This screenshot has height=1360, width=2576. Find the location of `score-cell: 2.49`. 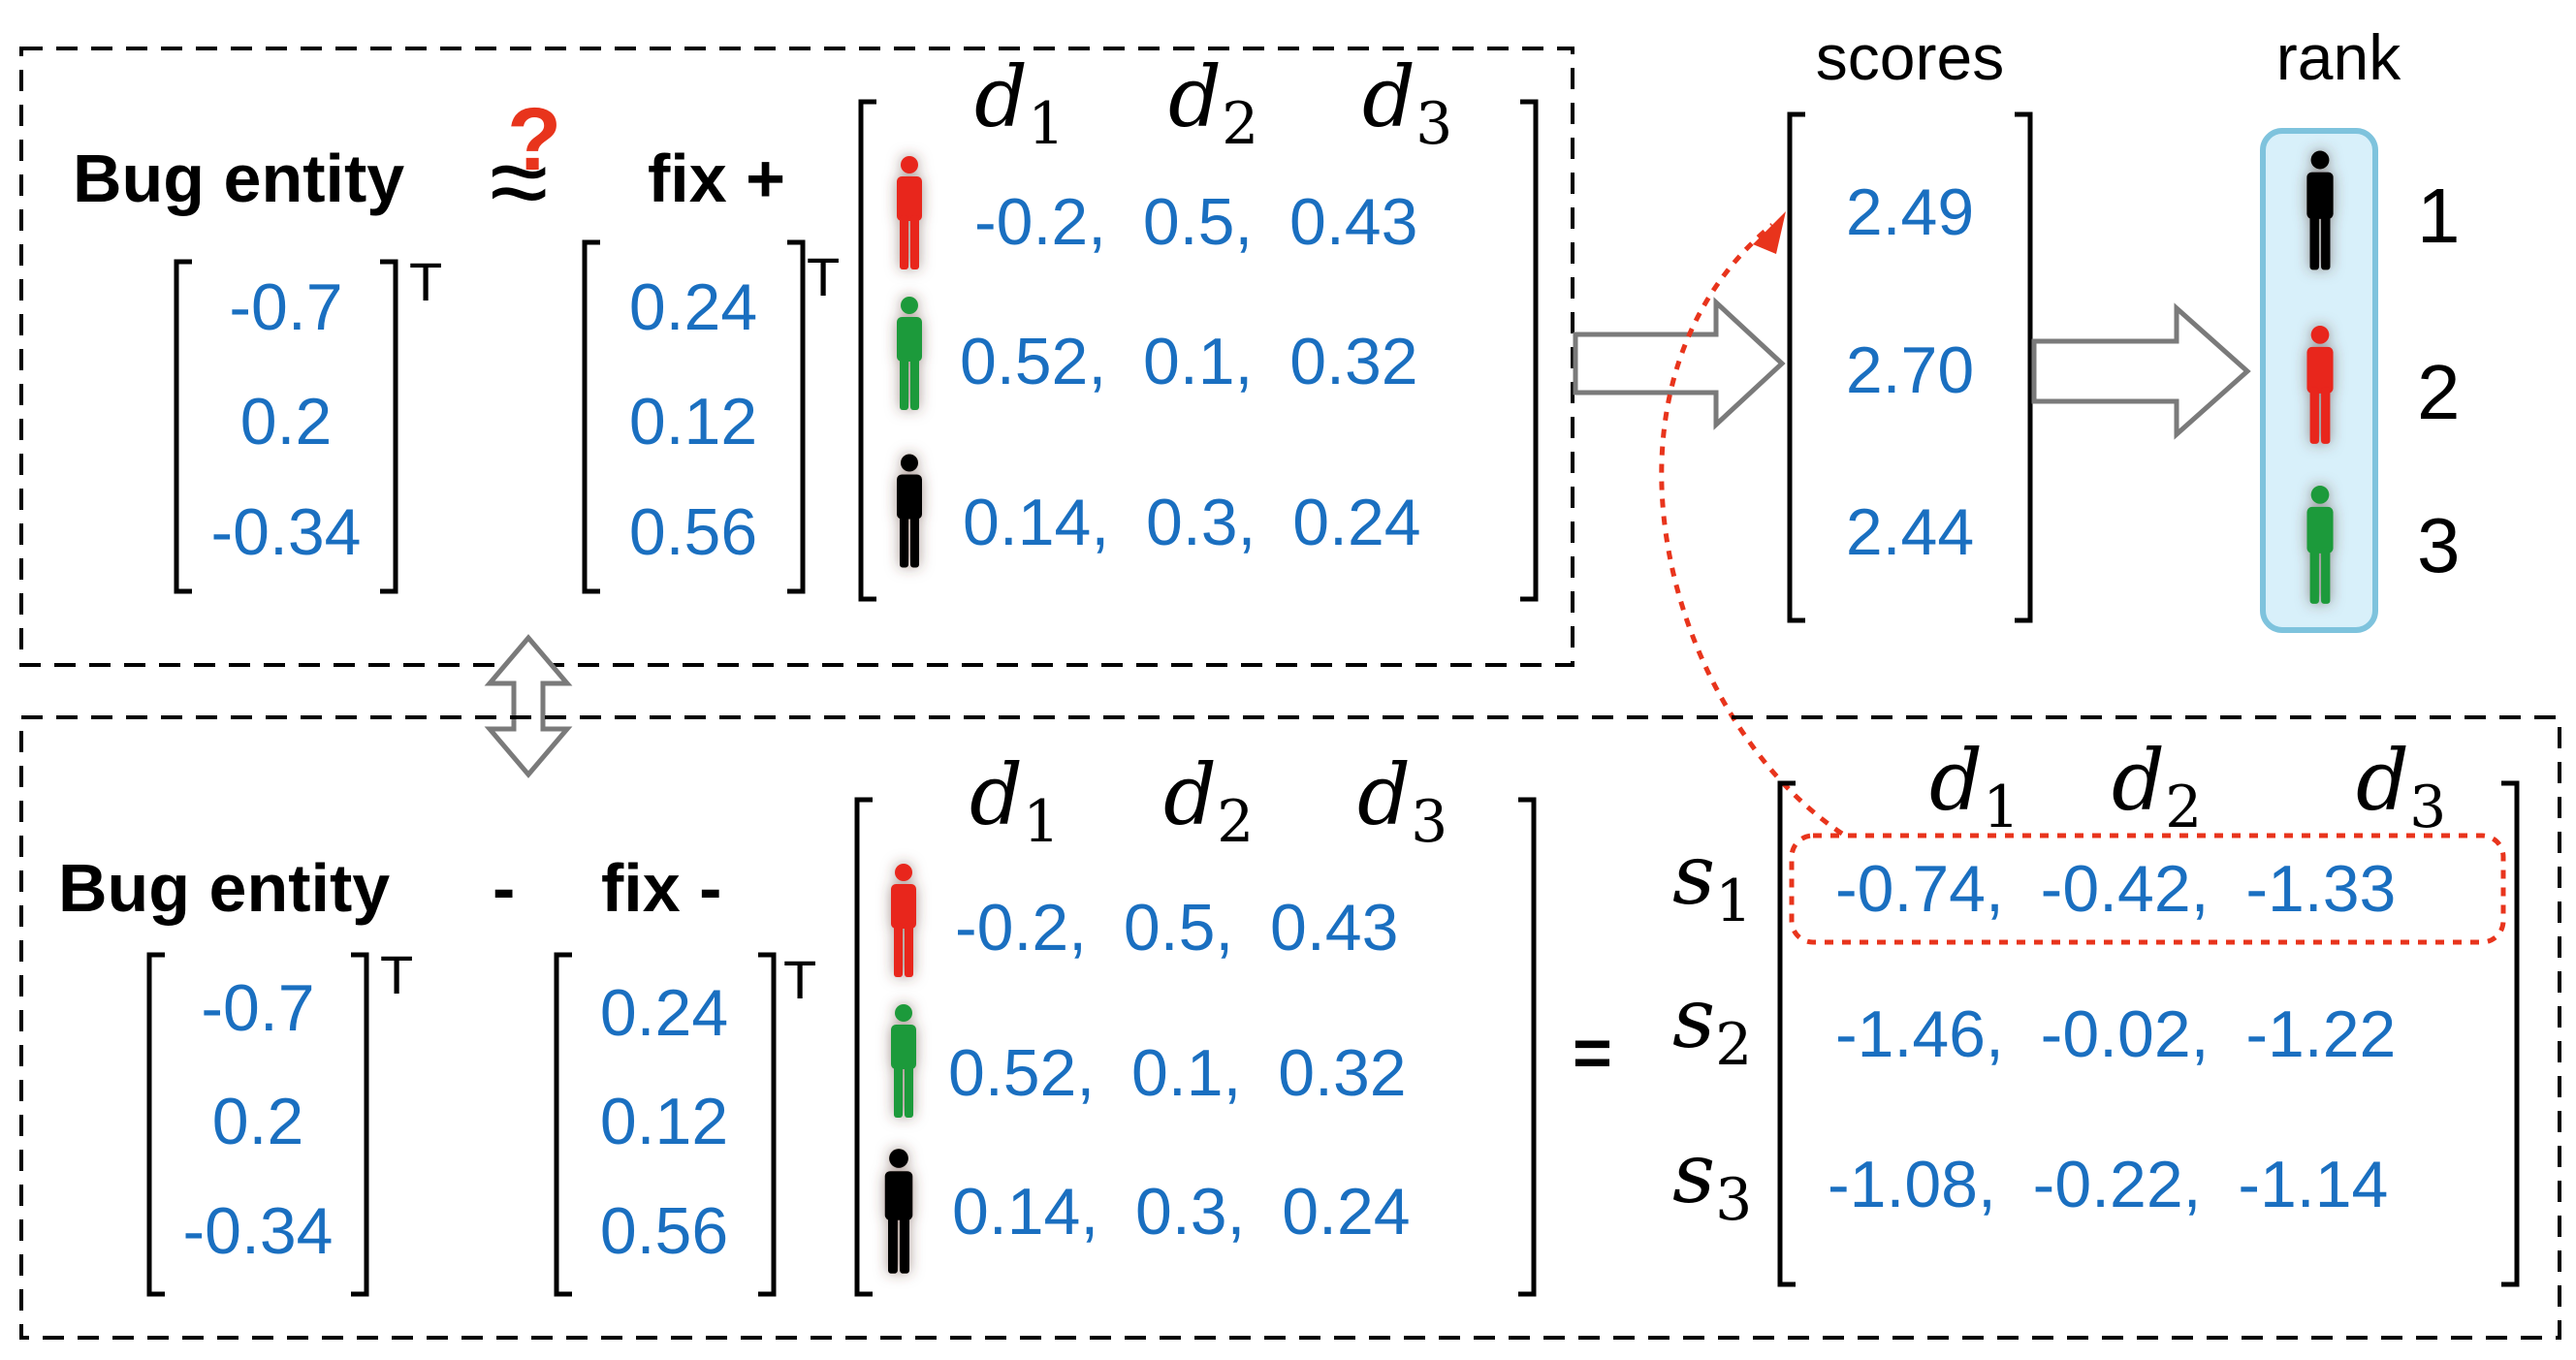

score-cell: 2.49 is located at coordinates (1910, 212).